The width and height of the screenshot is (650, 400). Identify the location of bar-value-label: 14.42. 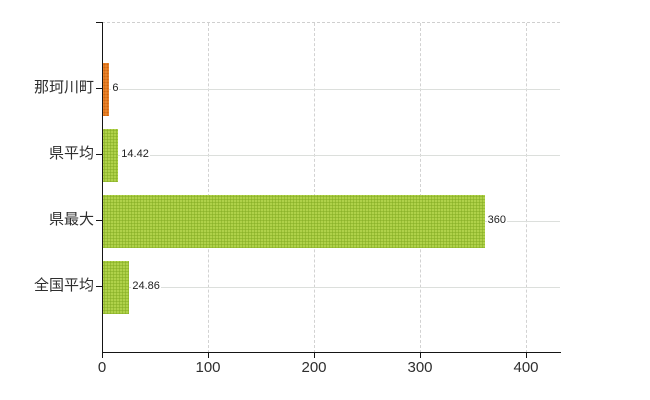
(135, 154).